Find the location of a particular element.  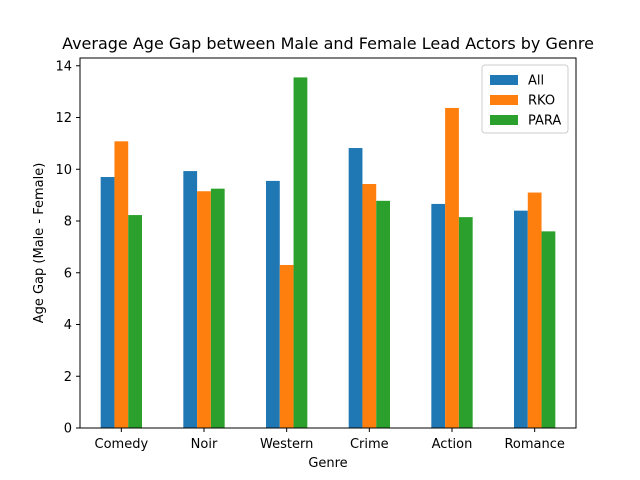

x-tick-label-comedy: Comedy is located at coordinates (122, 444).